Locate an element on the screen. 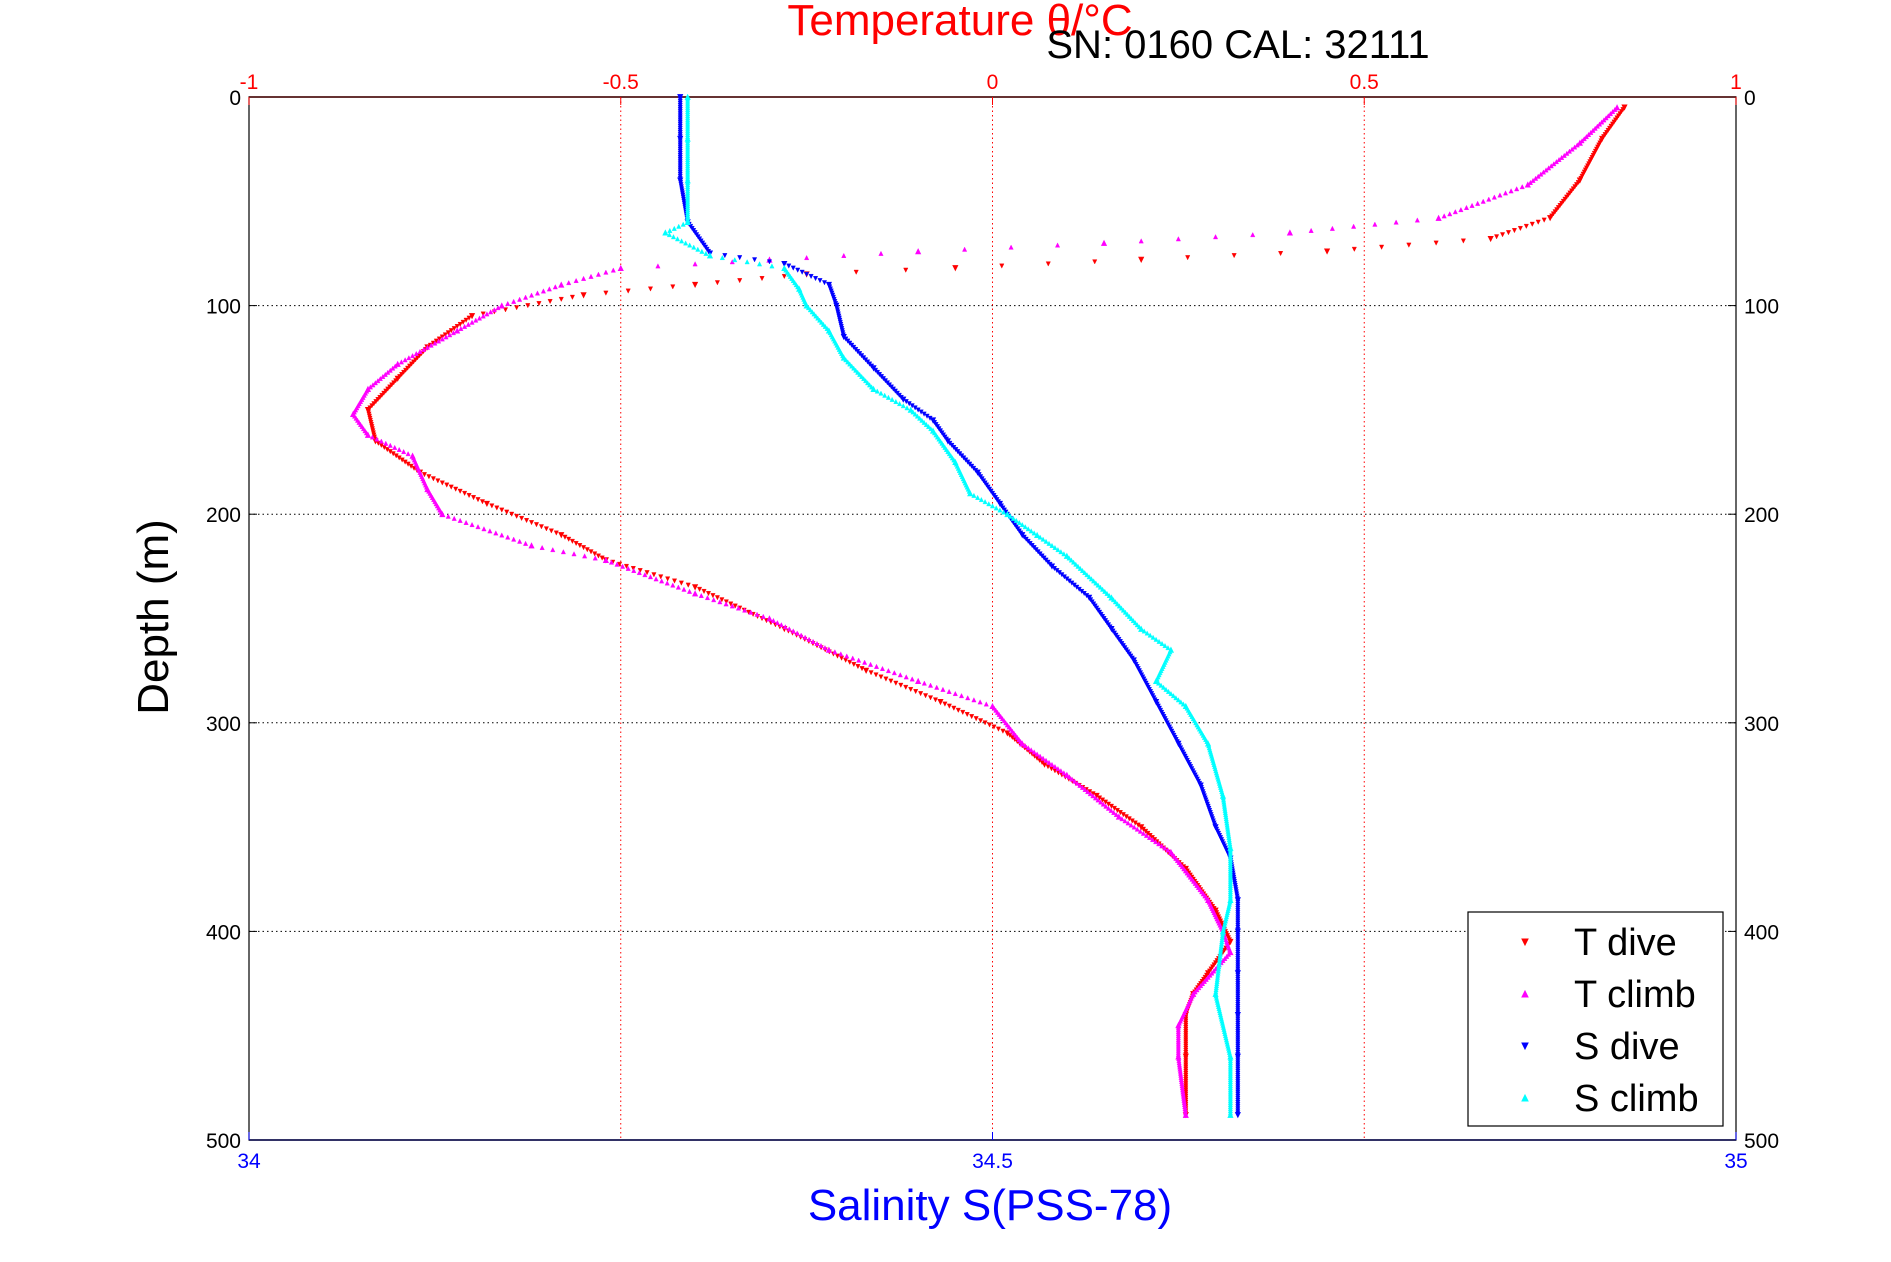  right-tick-label: 100 is located at coordinates (1761, 307).